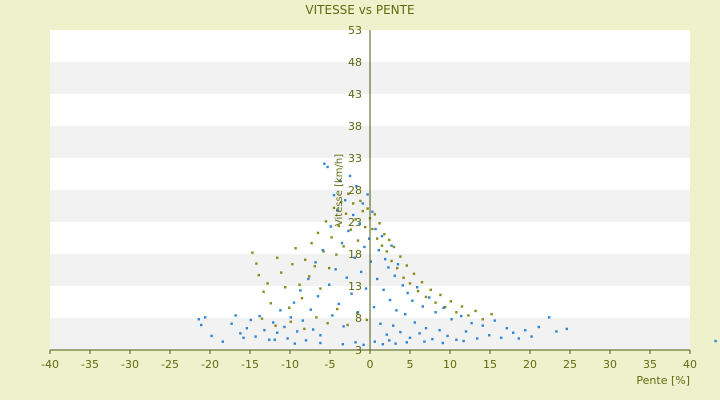 This screenshot has width=720, height=400. Describe the element at coordinates (90, 364) in the screenshot. I see `x-tick-label: -35` at that location.